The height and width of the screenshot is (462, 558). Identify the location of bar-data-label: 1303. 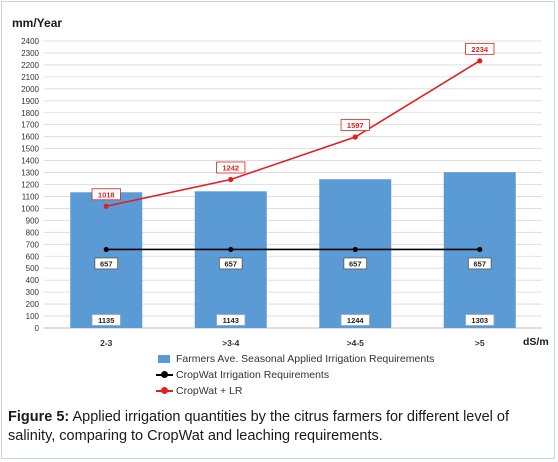
(479, 320).